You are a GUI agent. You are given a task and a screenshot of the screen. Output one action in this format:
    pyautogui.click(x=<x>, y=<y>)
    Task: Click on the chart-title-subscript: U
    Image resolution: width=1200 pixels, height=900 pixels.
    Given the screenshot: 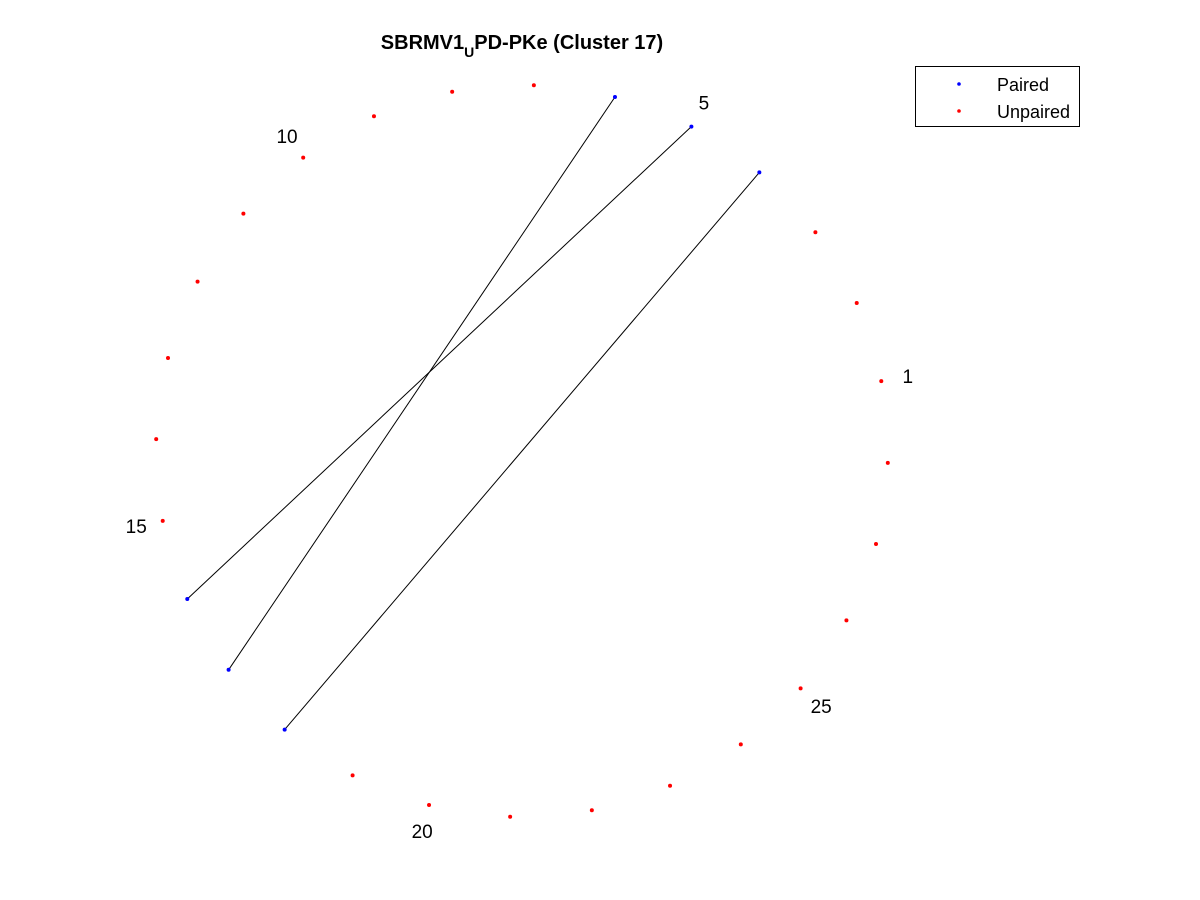 What is the action you would take?
    pyautogui.click(x=469, y=52)
    